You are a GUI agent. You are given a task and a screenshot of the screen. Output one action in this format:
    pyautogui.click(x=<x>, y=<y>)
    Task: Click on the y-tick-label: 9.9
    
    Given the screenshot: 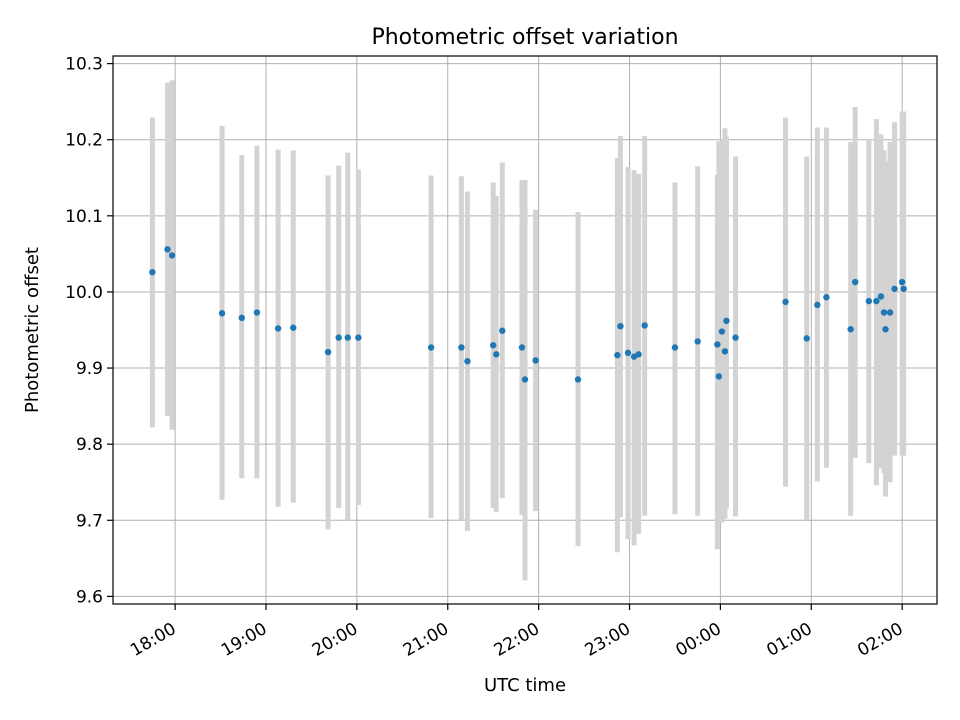 What is the action you would take?
    pyautogui.click(x=89, y=369)
    